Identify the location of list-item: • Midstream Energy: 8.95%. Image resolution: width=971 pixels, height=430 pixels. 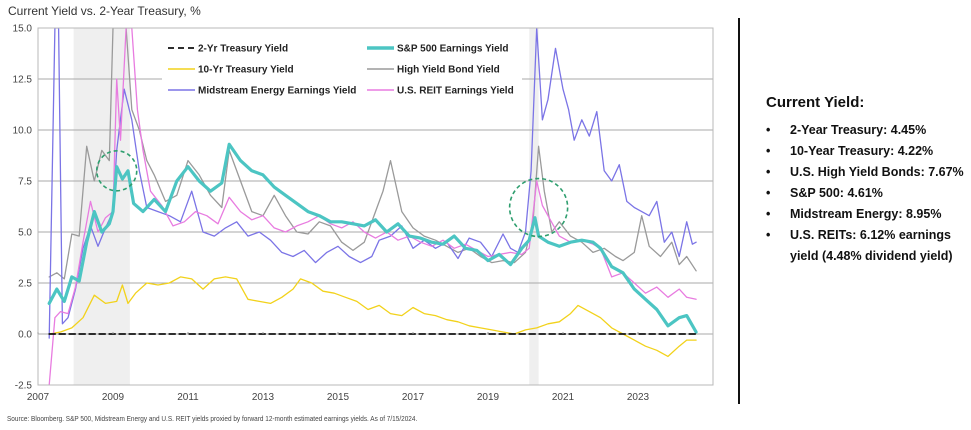
(866, 214).